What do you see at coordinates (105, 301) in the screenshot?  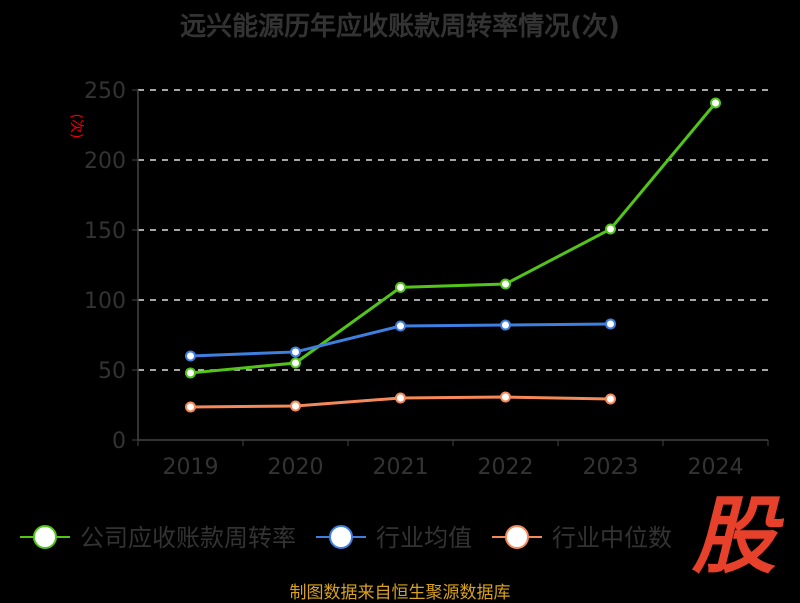 I see `y-tick-label: 100` at bounding box center [105, 301].